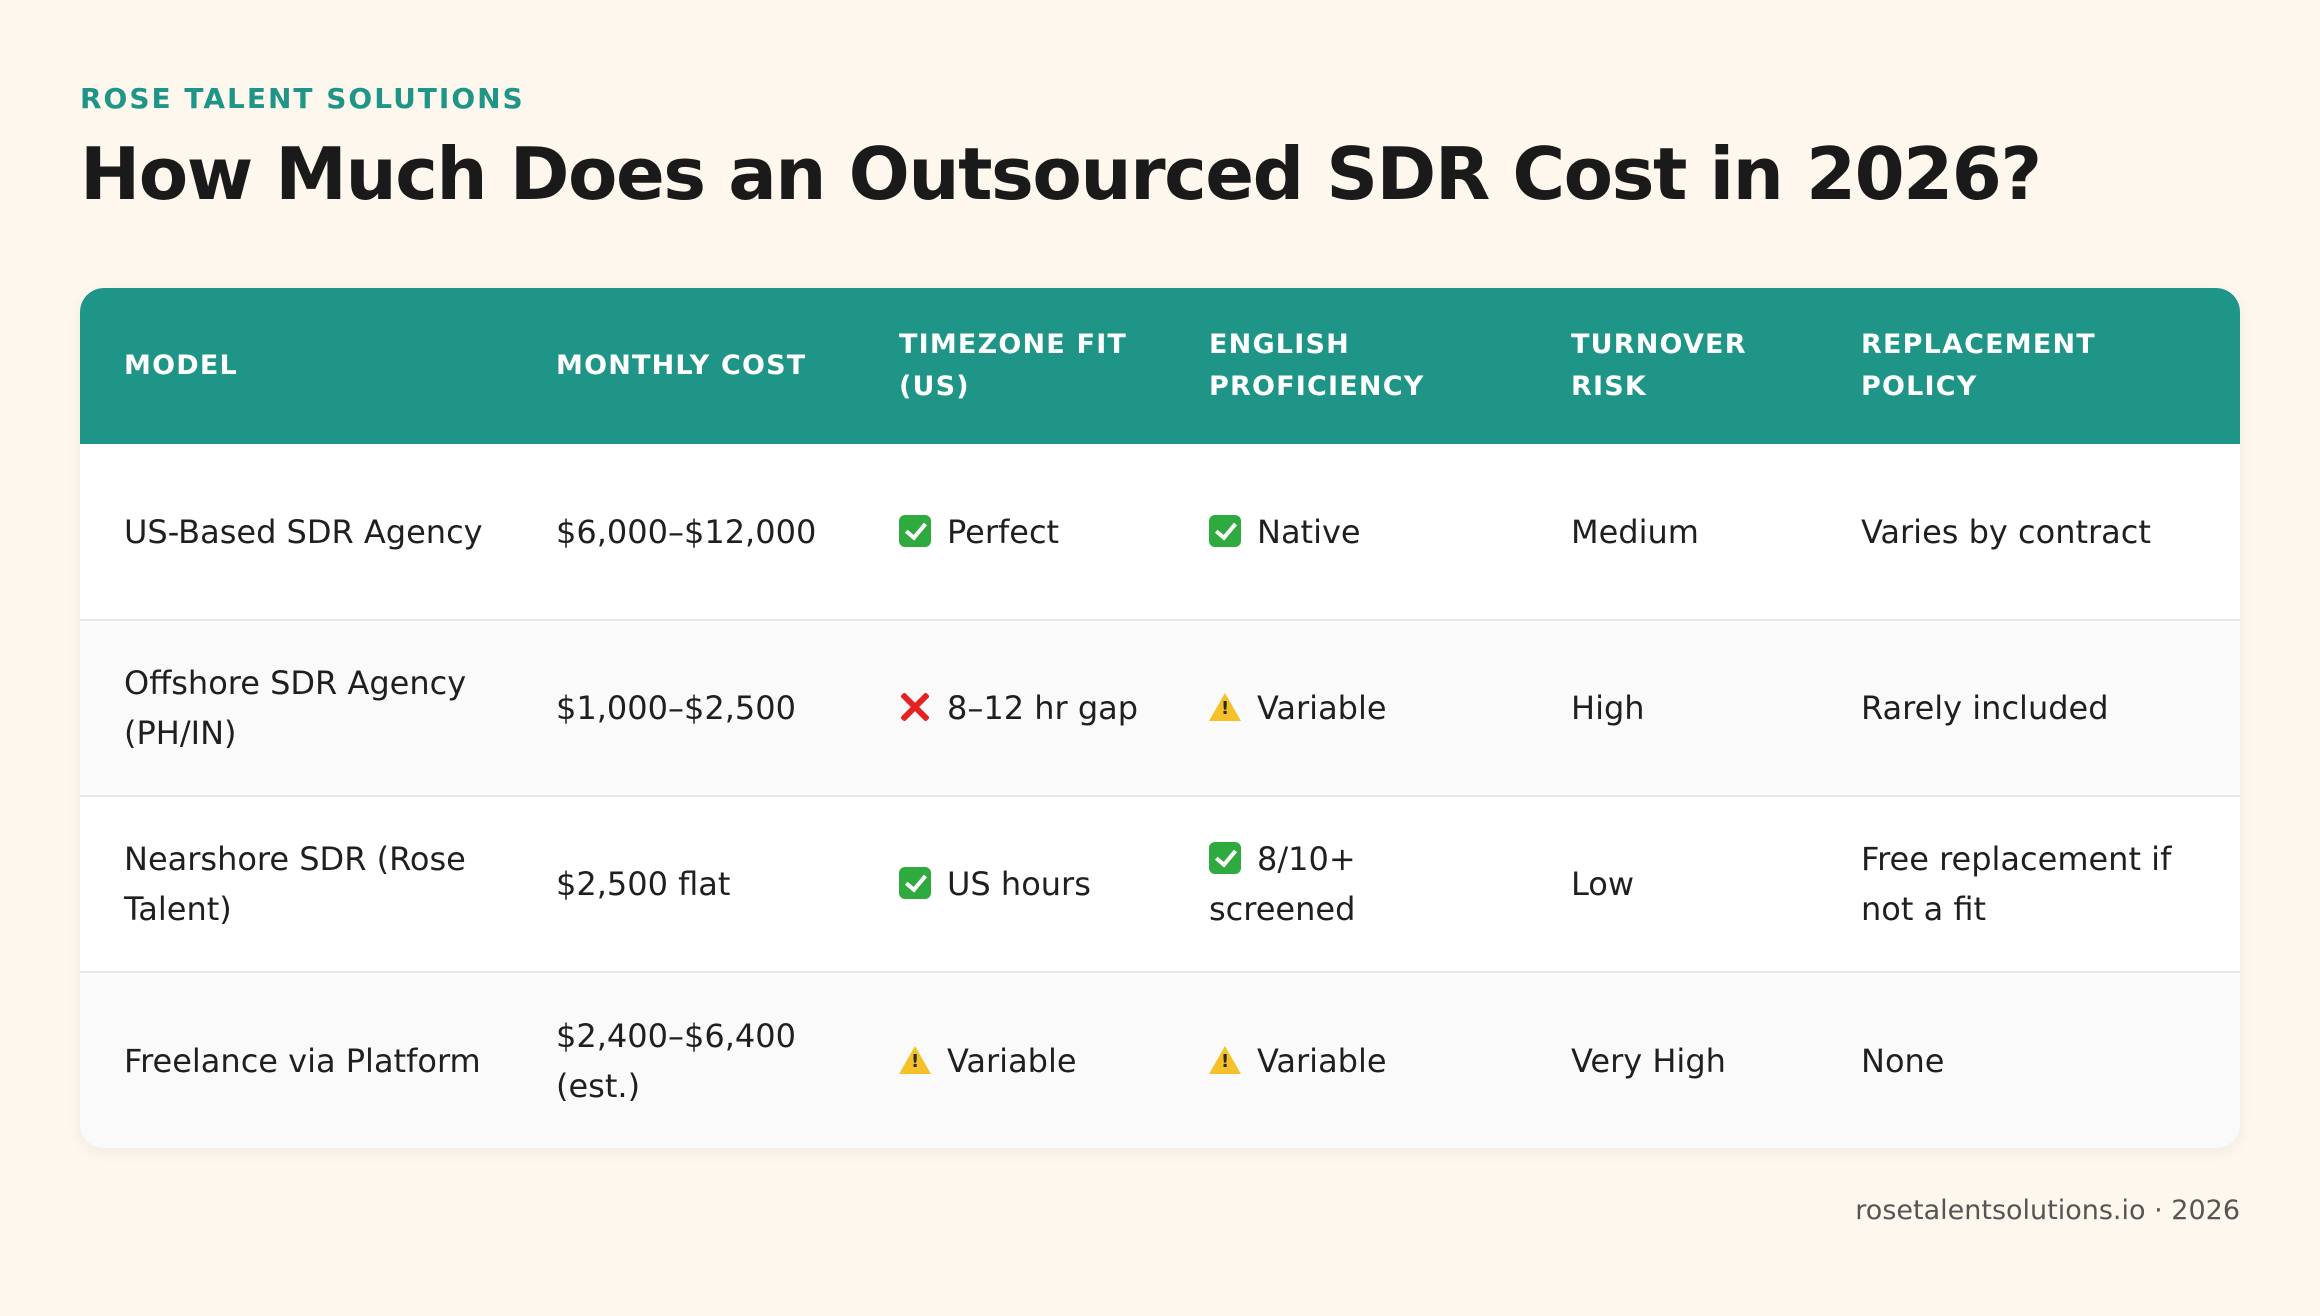 The image size is (2320, 1316). What do you see at coordinates (1282, 884) in the screenshot?
I see `english-proficiency-text: 8/10+ screened` at bounding box center [1282, 884].